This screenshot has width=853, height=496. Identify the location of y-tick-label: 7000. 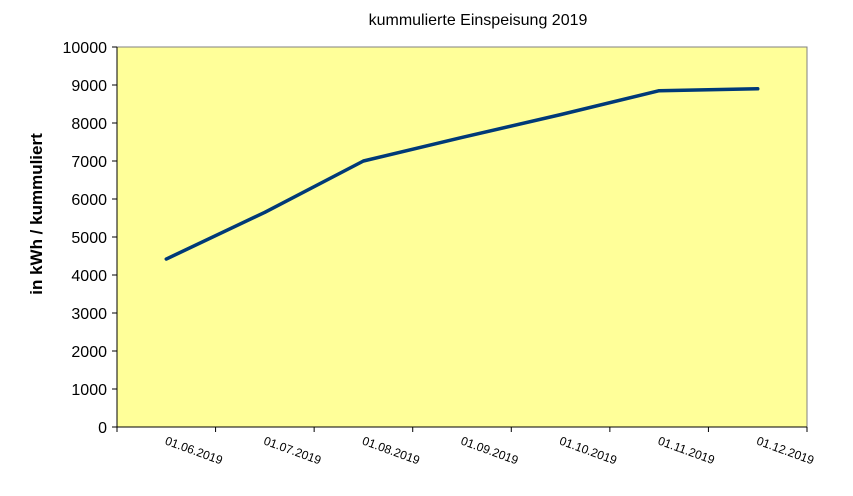
(89, 162).